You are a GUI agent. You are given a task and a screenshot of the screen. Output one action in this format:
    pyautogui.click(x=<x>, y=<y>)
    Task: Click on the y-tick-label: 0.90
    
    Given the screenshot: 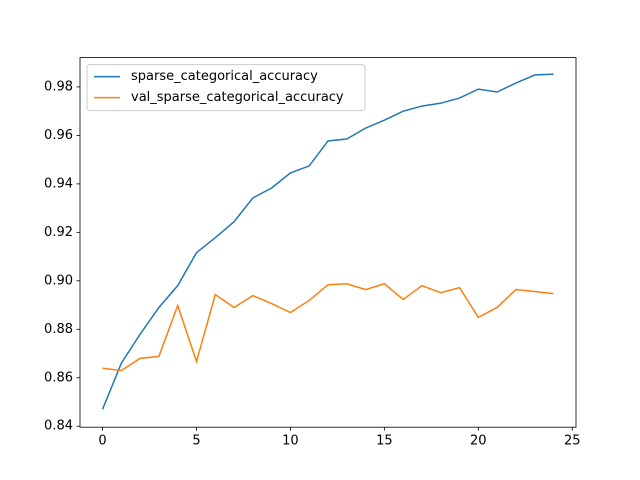 What is the action you would take?
    pyautogui.click(x=58, y=280)
    